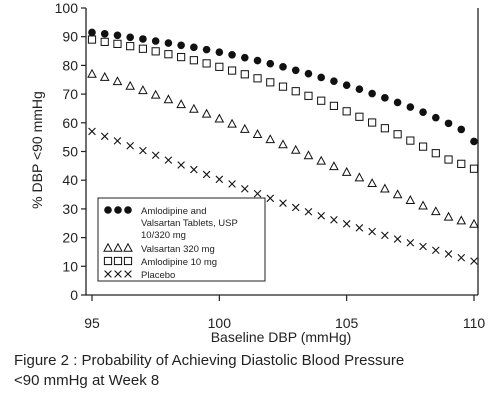 The width and height of the screenshot is (489, 401). What do you see at coordinates (158, 275) in the screenshot?
I see `legend-label: Placebo` at bounding box center [158, 275].